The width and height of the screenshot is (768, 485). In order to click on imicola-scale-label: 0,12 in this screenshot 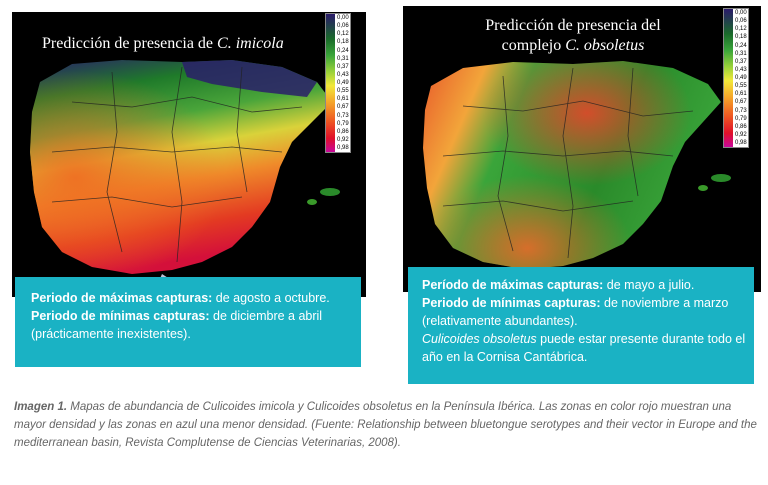, I will do `click(343, 34)`.